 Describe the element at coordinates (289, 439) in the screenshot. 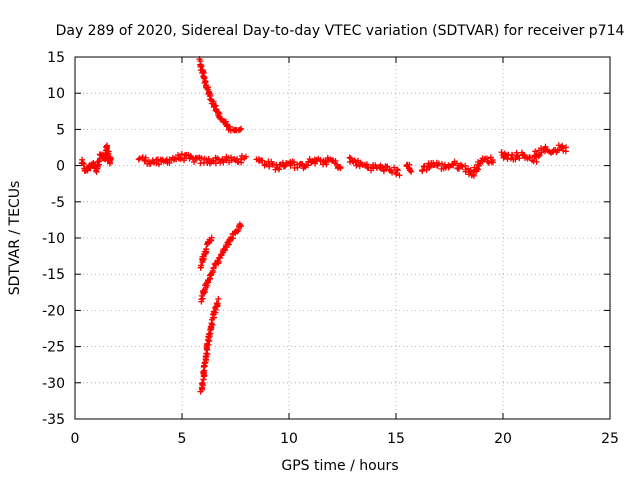

I see `x-tick-label: 10` at that location.